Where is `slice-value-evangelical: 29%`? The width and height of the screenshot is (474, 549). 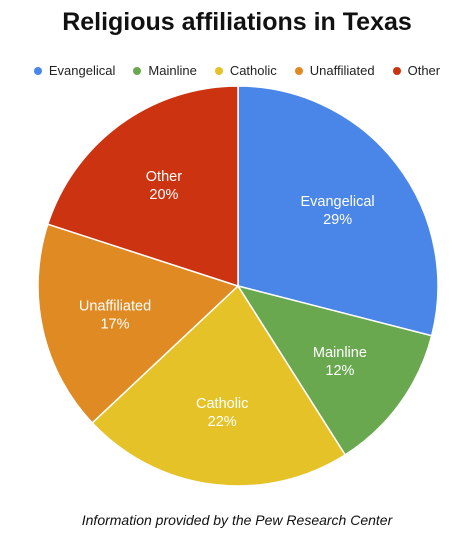 slice-value-evangelical: 29% is located at coordinates (337, 220).